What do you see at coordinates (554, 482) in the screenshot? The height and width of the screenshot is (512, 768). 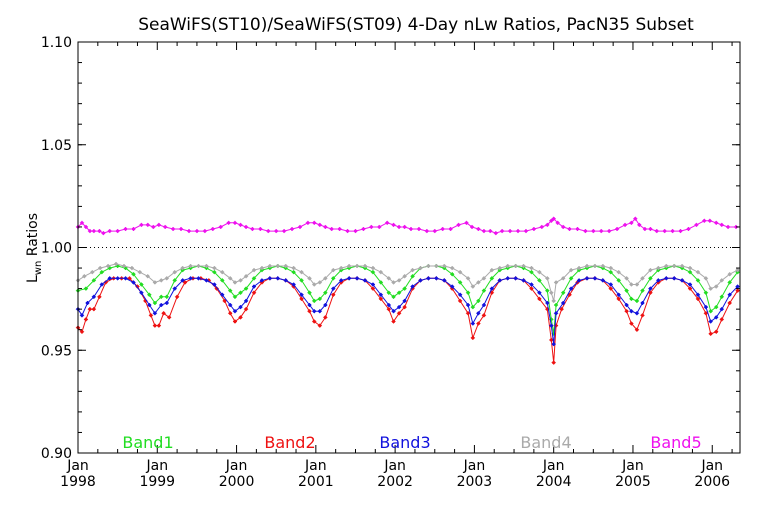 I see `x-tick-year-label: 2004` at bounding box center [554, 482].